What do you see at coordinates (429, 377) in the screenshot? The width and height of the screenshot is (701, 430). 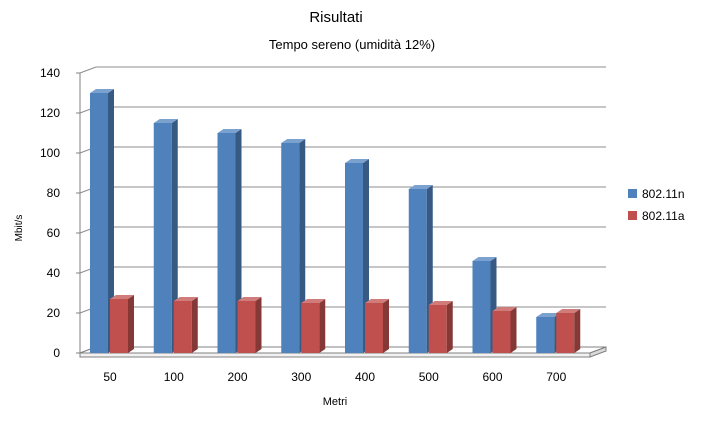 I see `x-tick-label: 500` at bounding box center [429, 377].